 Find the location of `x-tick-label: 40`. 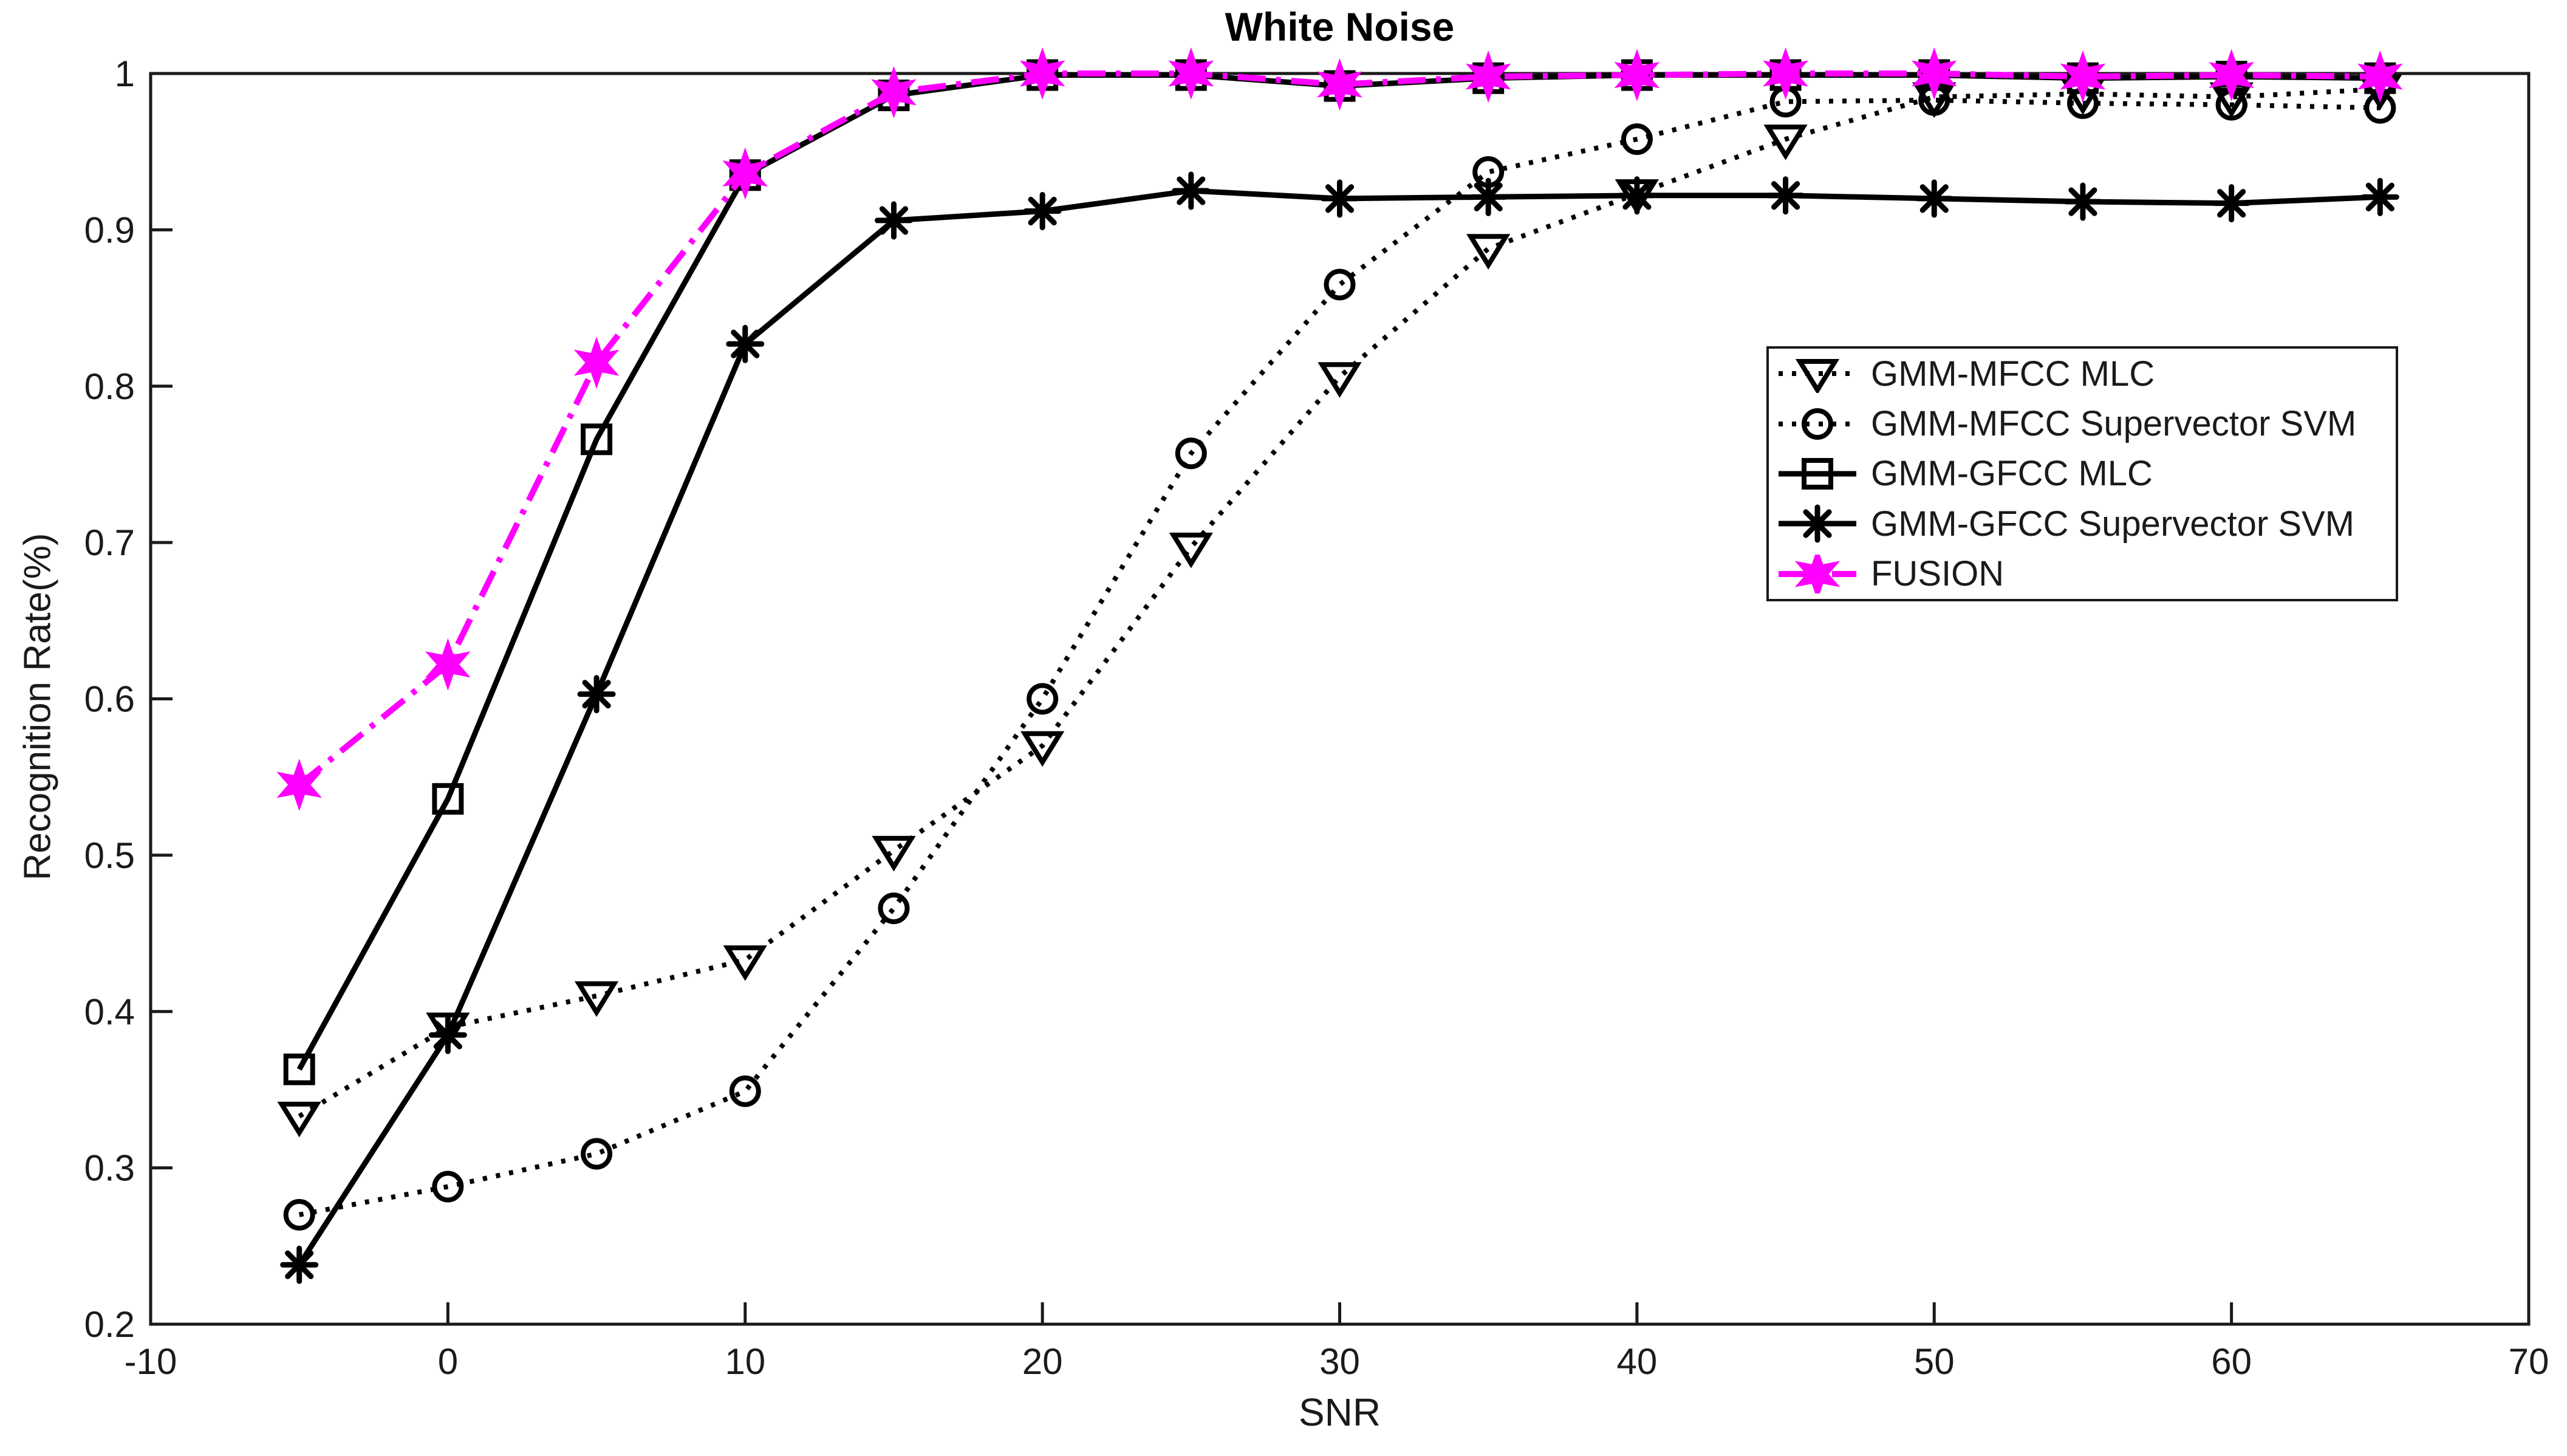

x-tick-label: 40 is located at coordinates (1638, 1361).